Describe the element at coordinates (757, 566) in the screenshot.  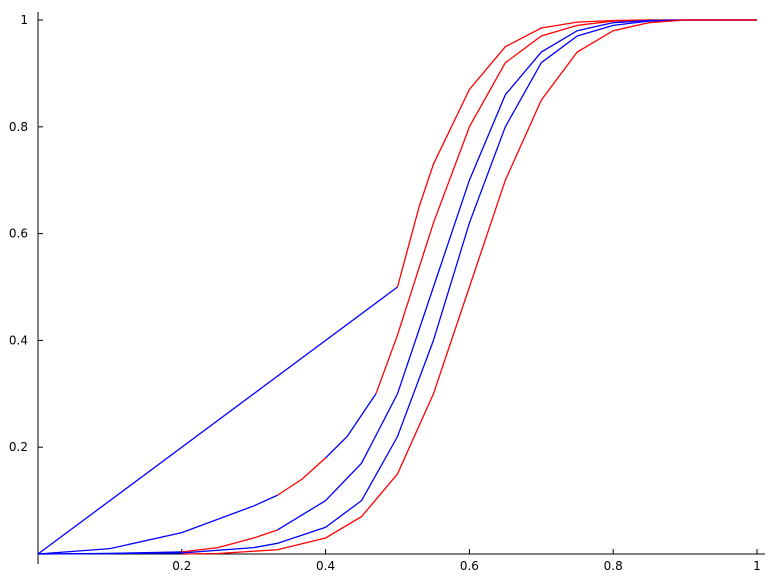
I see `x-tick-label: 1` at that location.